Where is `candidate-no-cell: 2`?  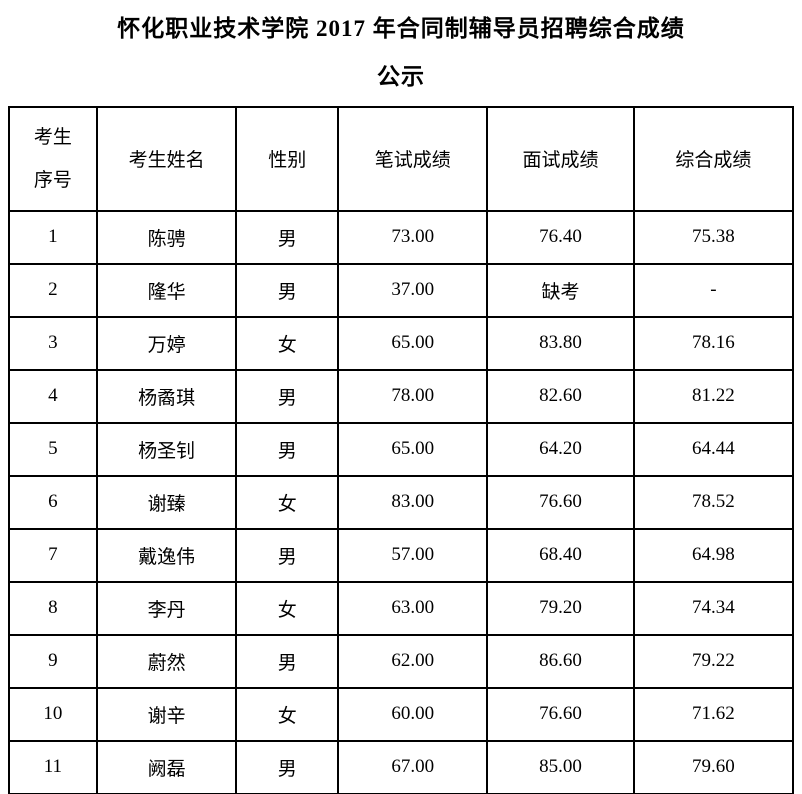 candidate-no-cell: 2 is located at coordinates (53, 290).